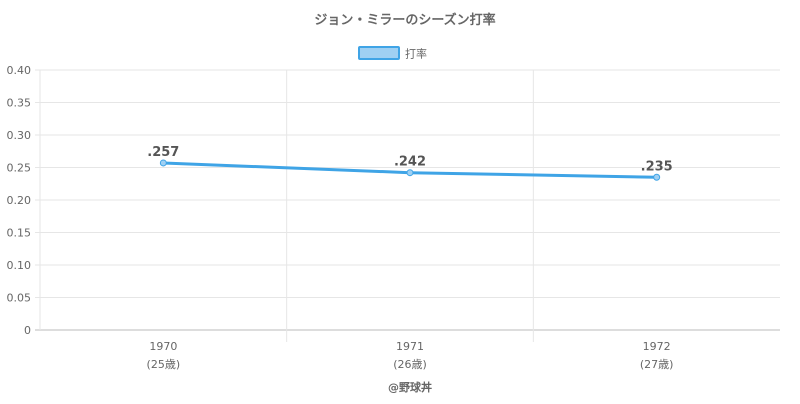 The image size is (800, 404). I want to click on data-label: .242, so click(410, 162).